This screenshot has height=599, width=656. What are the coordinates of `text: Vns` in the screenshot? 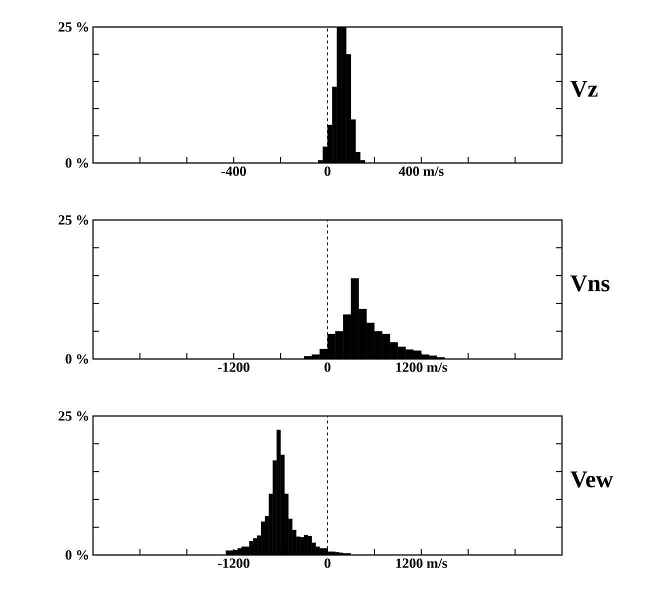 It's located at (590, 284).